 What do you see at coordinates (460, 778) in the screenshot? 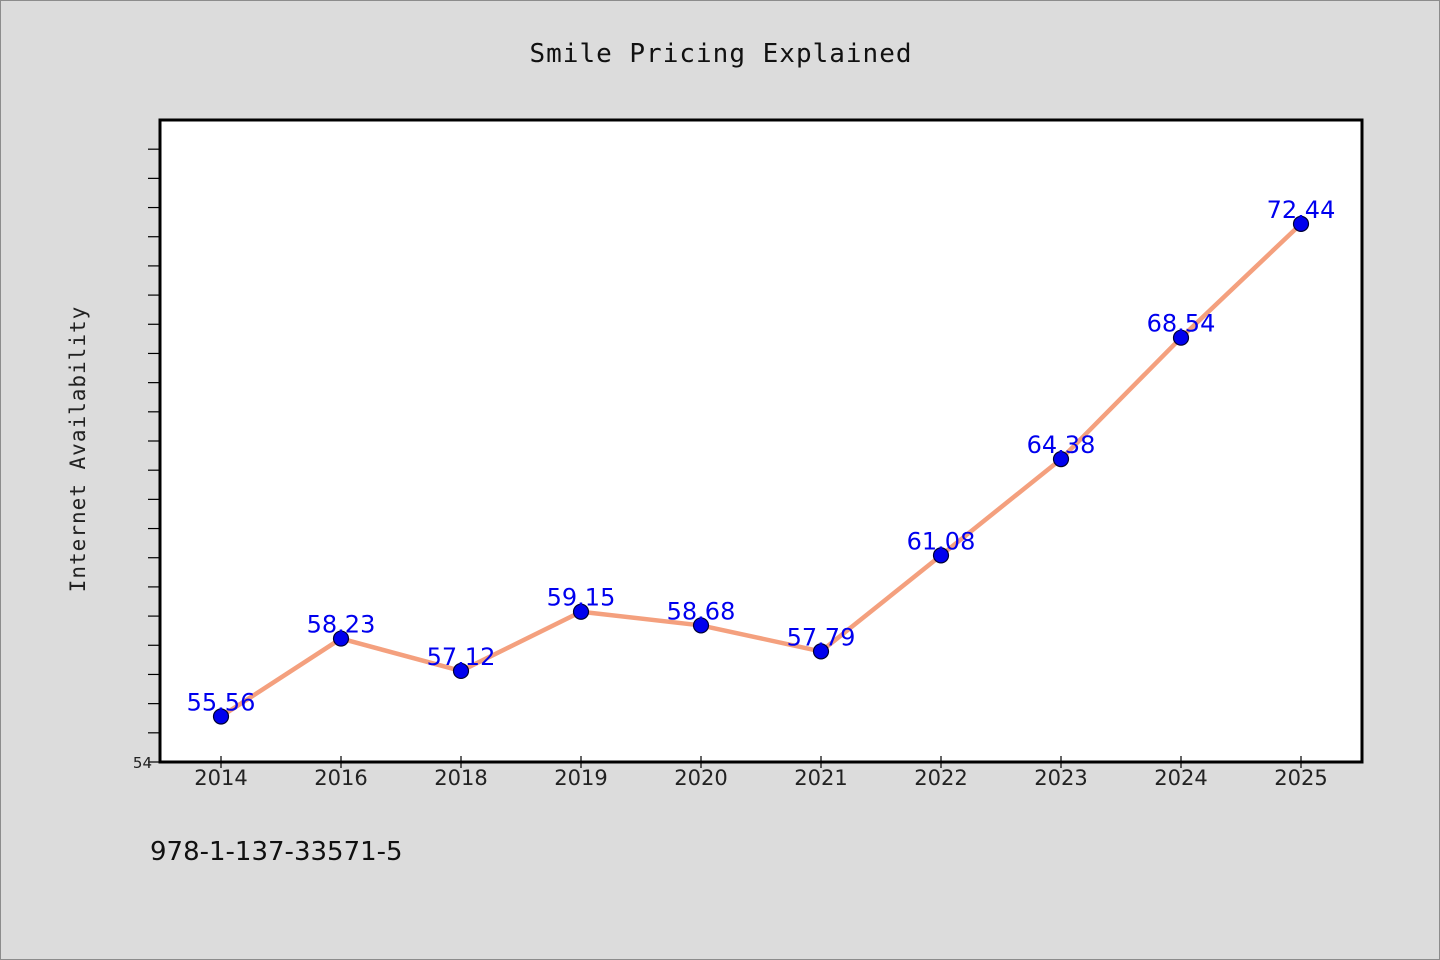
I see `x-tick-label: 2018` at bounding box center [460, 778].